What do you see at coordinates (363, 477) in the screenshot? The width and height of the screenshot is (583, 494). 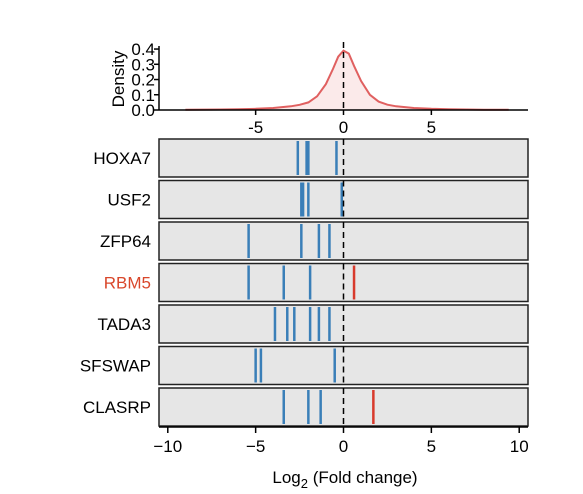 I see `x-axis-label-tail: (Fold change)` at bounding box center [363, 477].